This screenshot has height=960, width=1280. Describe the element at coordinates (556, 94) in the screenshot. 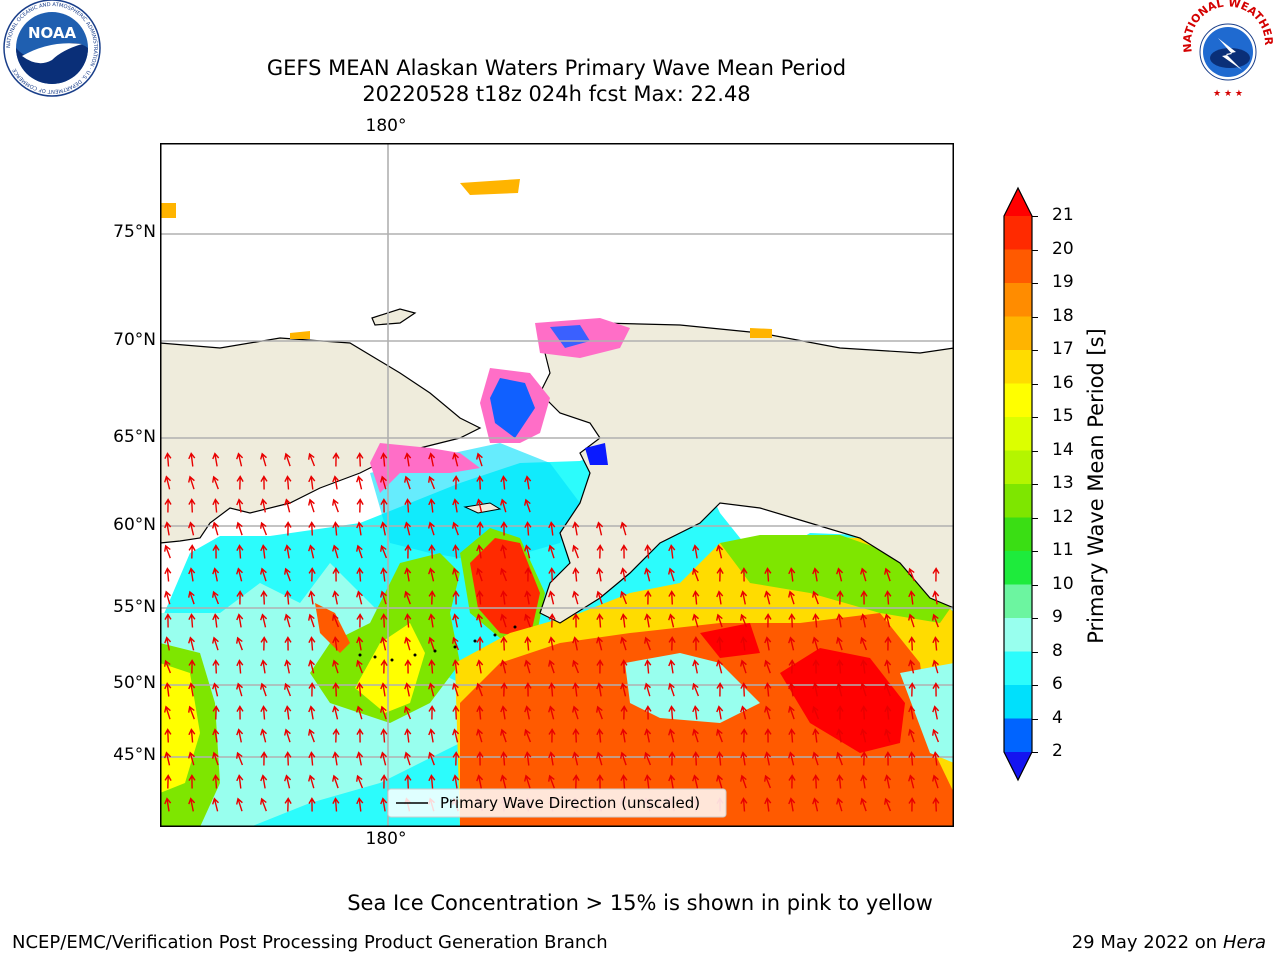

I see `chart-subtitle: 20220528 t18z 024h fcst Max: 22.48` at that location.